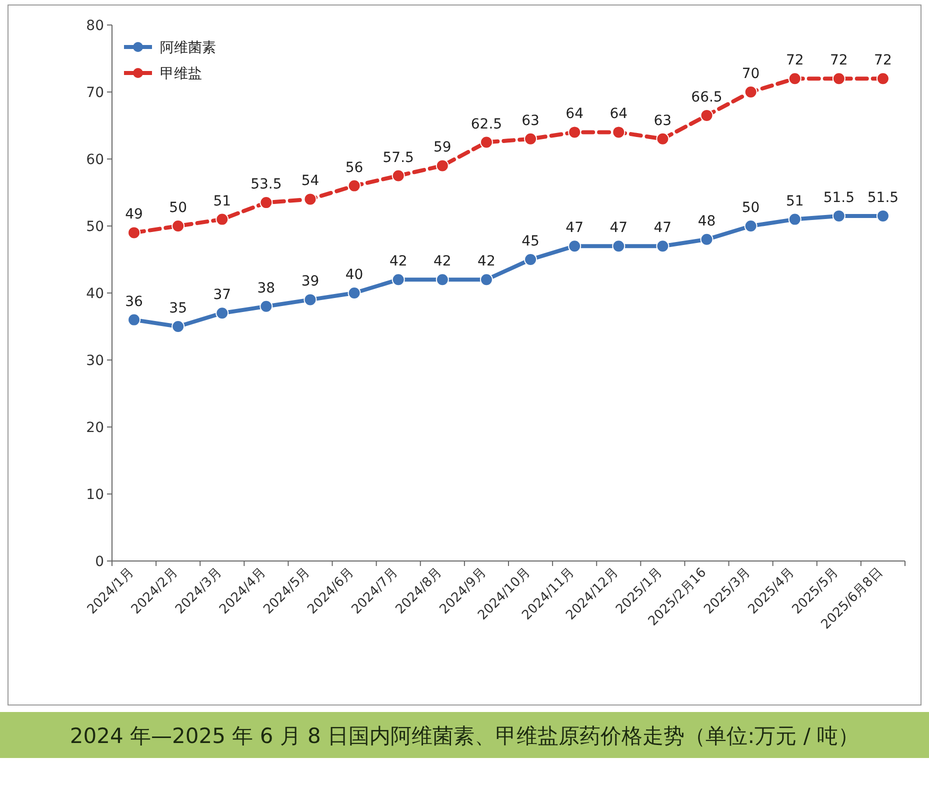  What do you see at coordinates (465, 736) in the screenshot?
I see `text: 2024 年—2025 年 6 月 8 日国内阿维菌素、甲维盐原药价格走势（单位:万元 / 吨）` at bounding box center [465, 736].